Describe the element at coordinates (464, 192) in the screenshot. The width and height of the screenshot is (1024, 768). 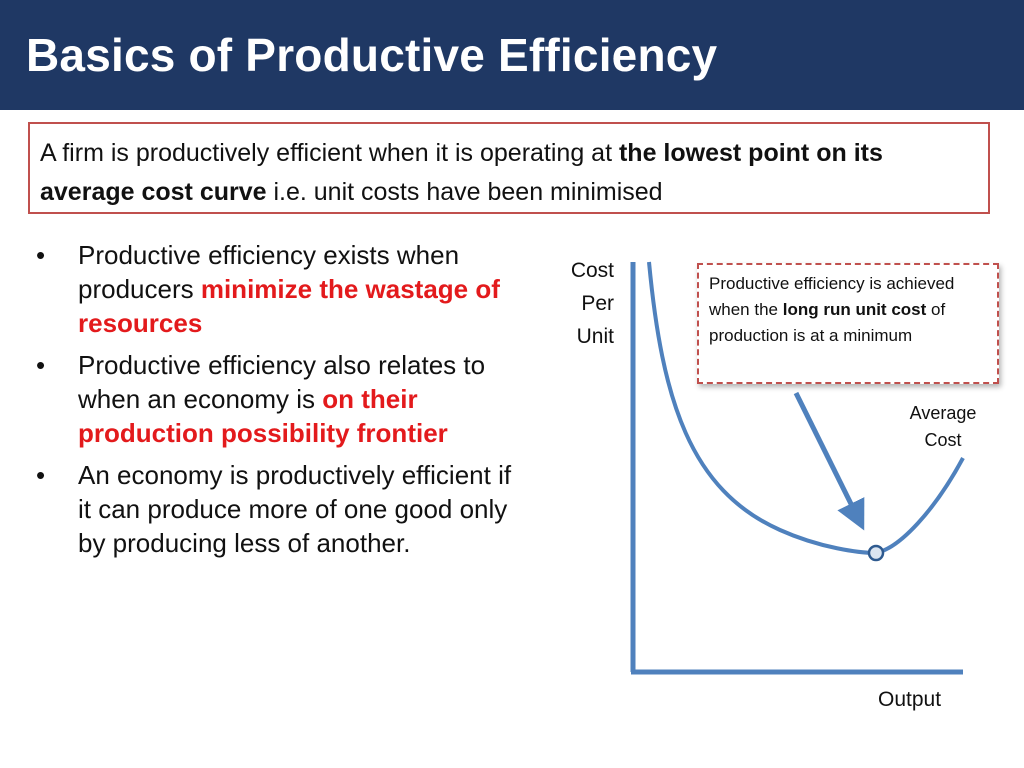
I see `definition-text-2: i.e. unit costs have been minimised` at that location.